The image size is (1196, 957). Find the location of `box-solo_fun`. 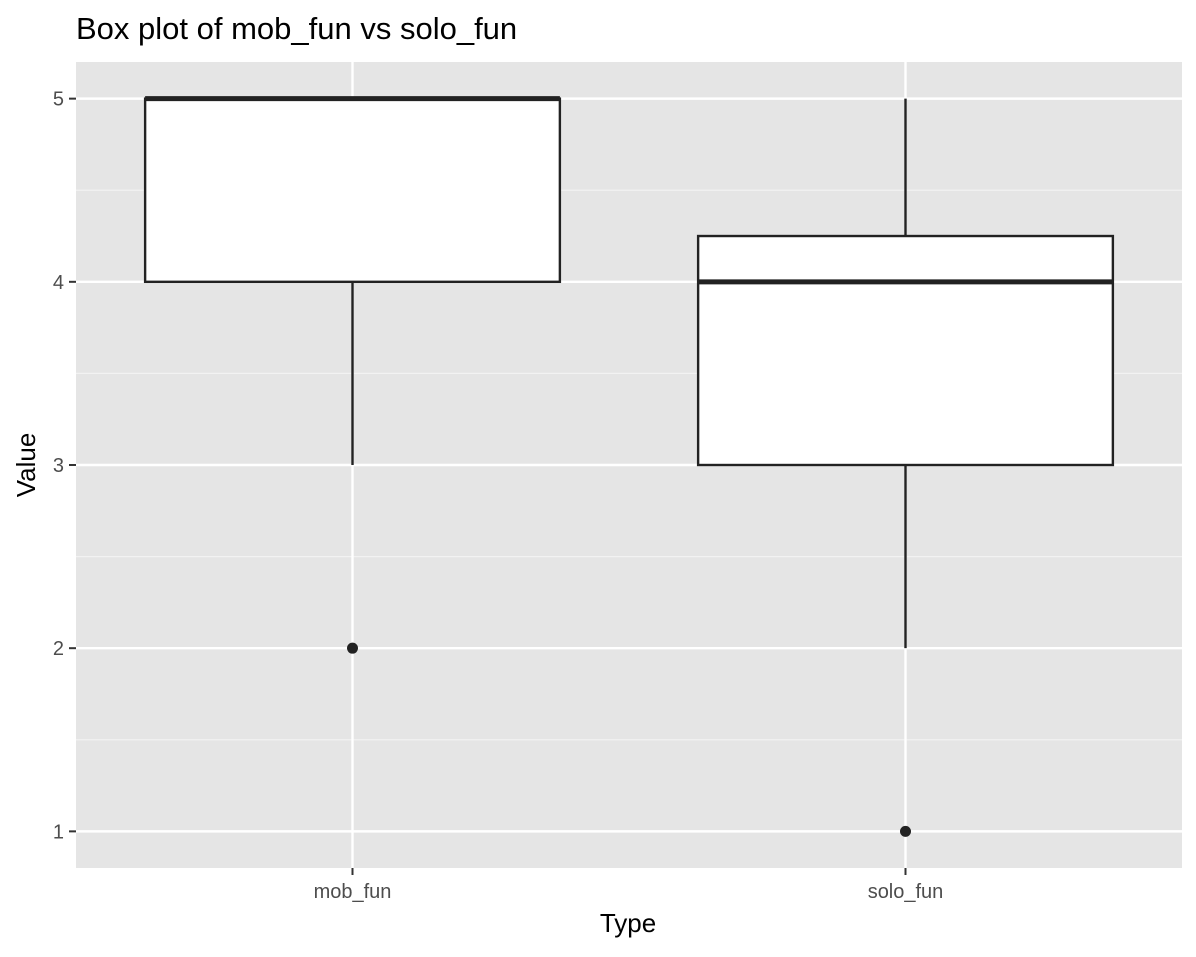

box-solo_fun is located at coordinates (905, 350).